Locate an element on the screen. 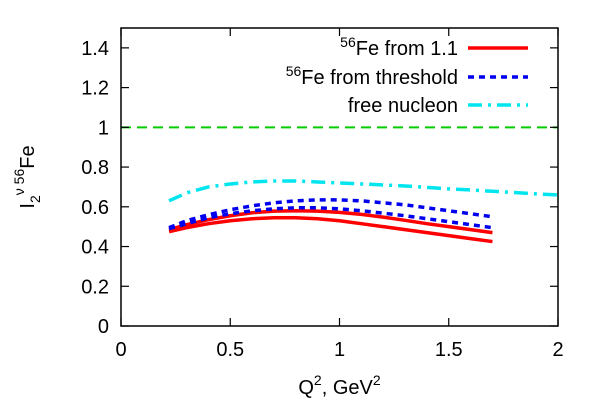 The image size is (598, 419). x-tick-label: 0 is located at coordinates (120, 350).